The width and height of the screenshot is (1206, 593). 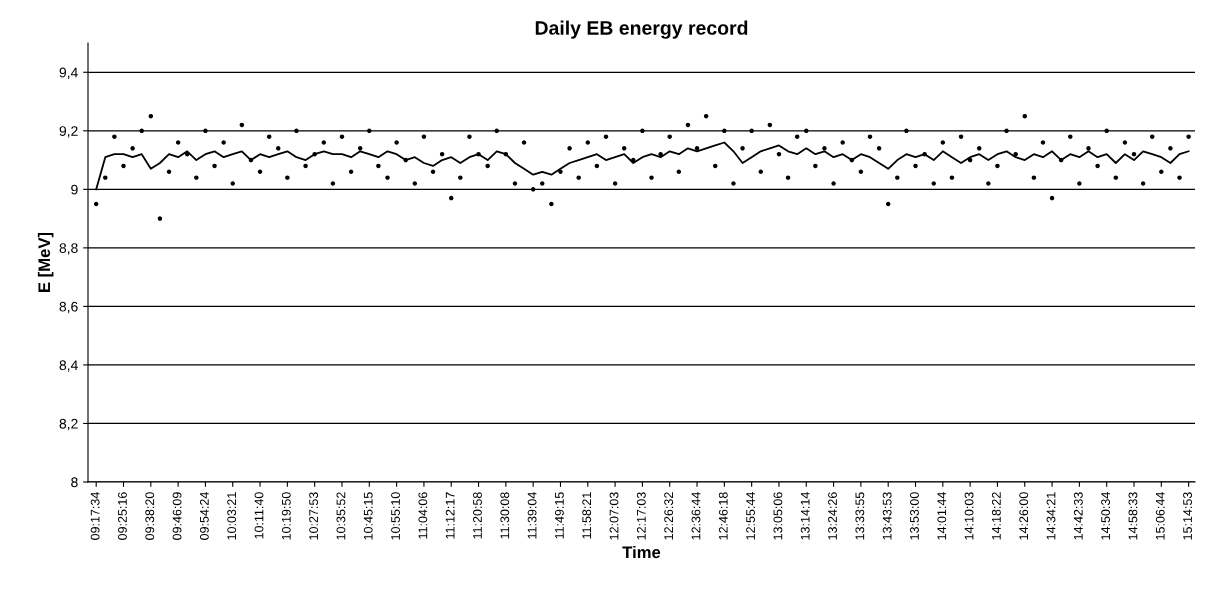 I want to click on x-tick-label: 13:53:00, so click(x=914, y=516).